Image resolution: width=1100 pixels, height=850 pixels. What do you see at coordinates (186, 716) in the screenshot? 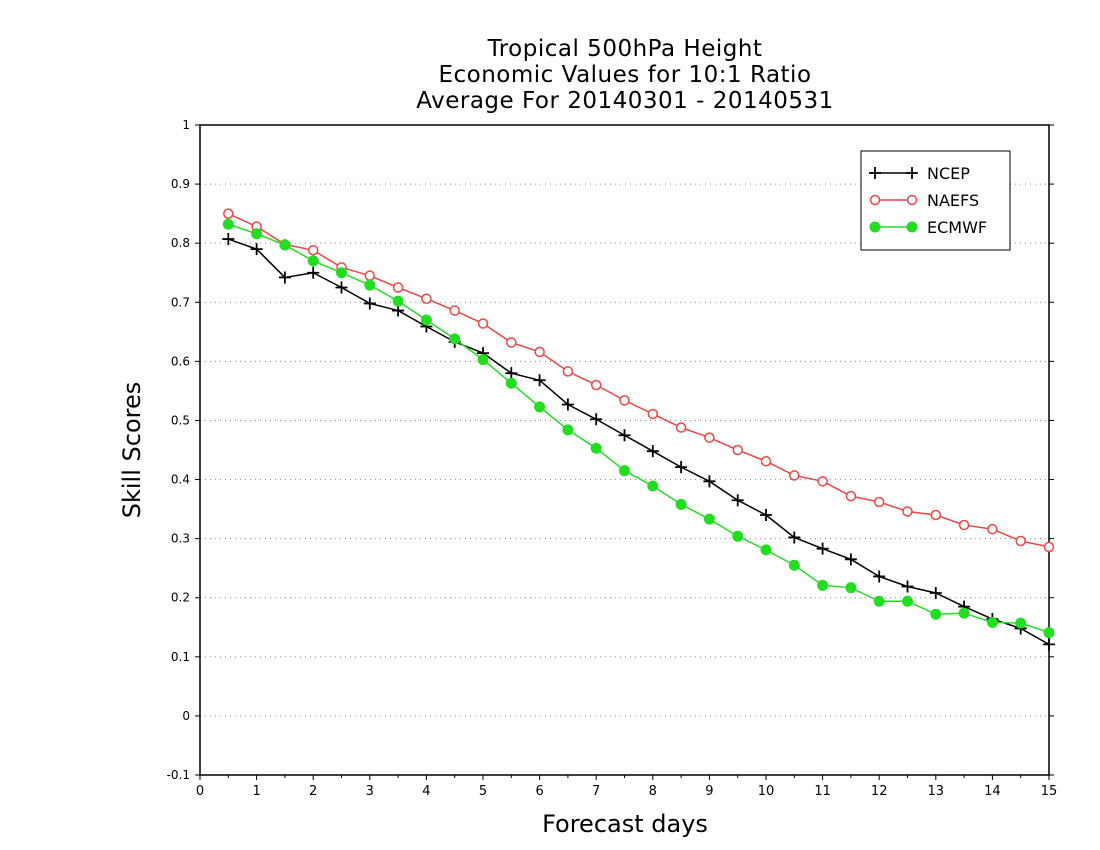
I see `y-tick-label: 0` at bounding box center [186, 716].